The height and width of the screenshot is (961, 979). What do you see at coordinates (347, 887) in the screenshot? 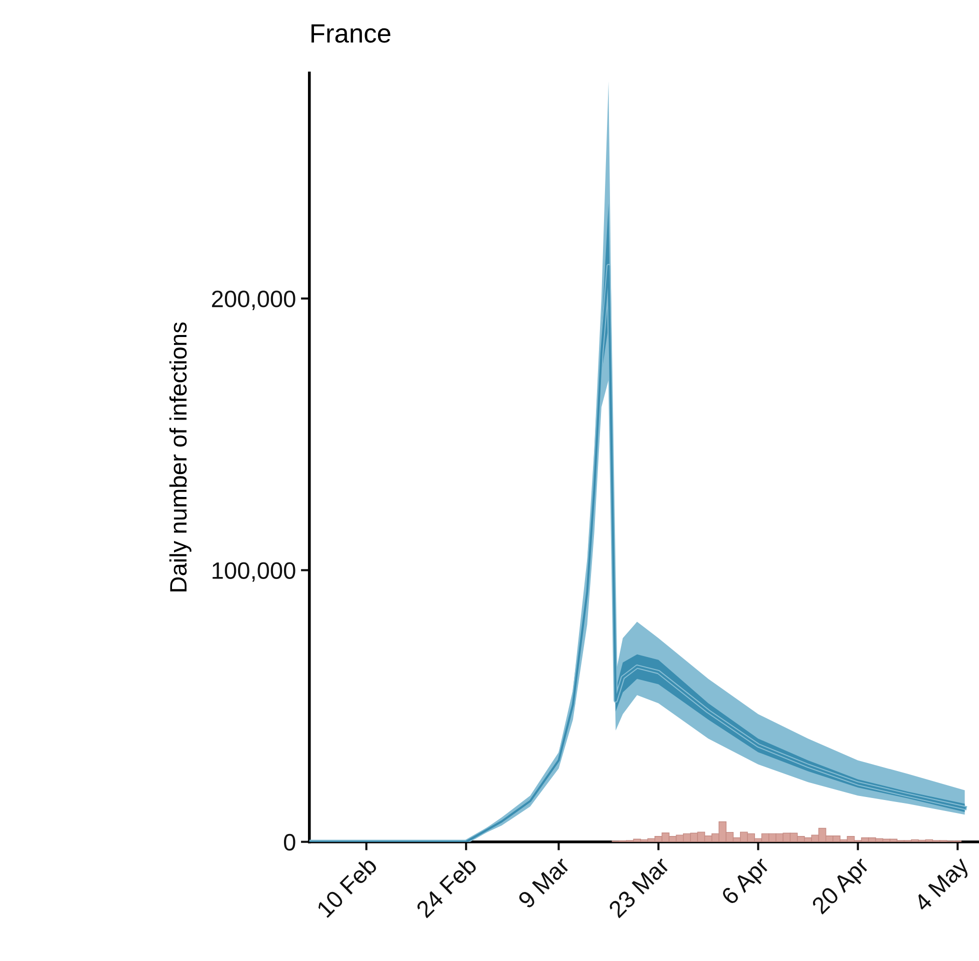
I see `x-tick-label: 10 Feb` at bounding box center [347, 887].